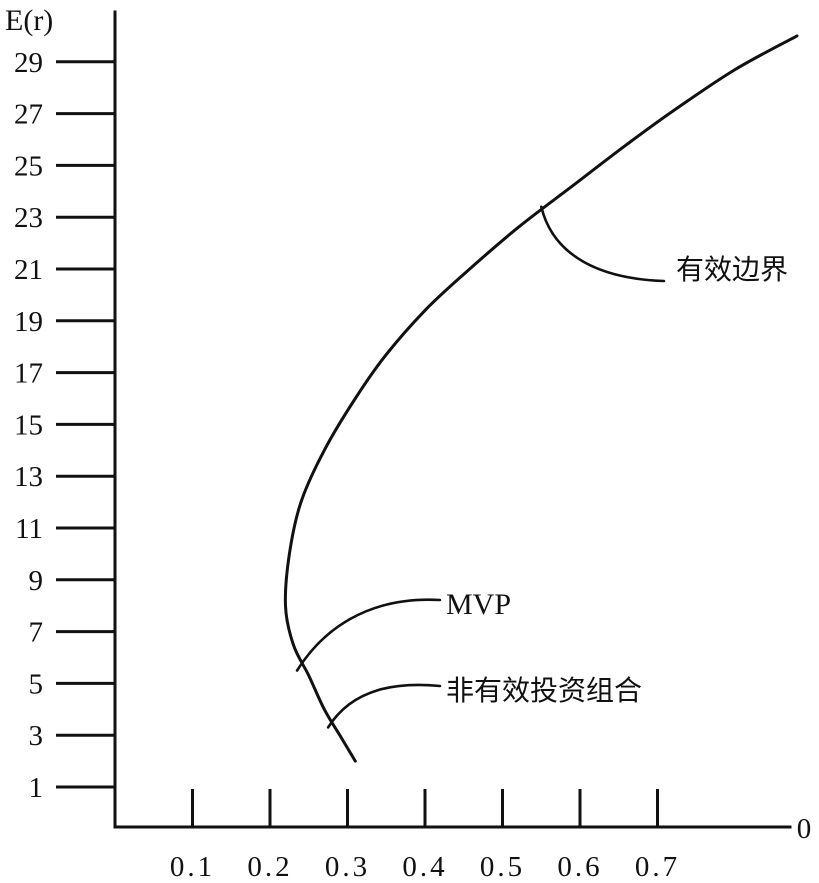 This screenshot has width=819, height=883. What do you see at coordinates (28, 425) in the screenshot?
I see `y-tick-label: 15` at bounding box center [28, 425].